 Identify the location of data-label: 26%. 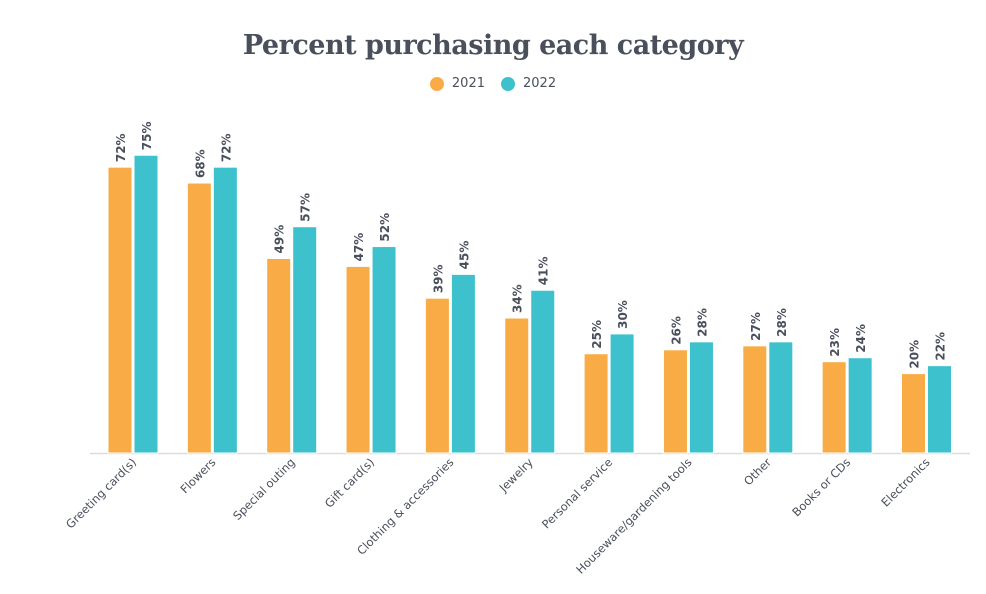
(676, 330).